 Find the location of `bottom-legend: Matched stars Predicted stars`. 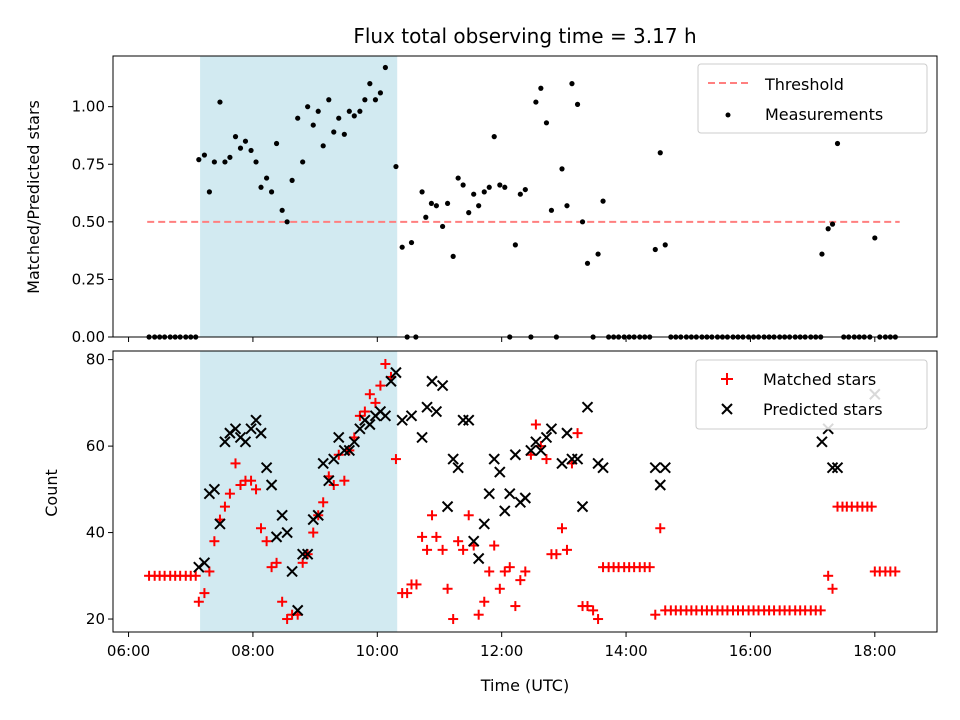

bottom-legend: Matched stars Predicted stars is located at coordinates (811, 394).